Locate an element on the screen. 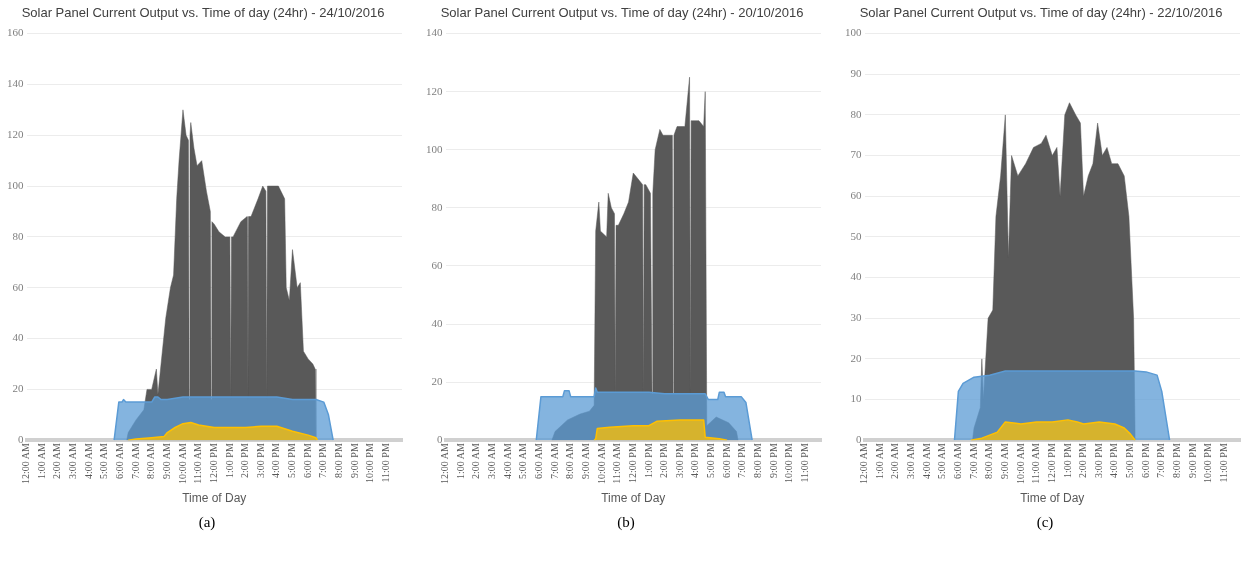 This screenshot has width=1252, height=563. y-tick-label: 70 is located at coordinates (856, 154).